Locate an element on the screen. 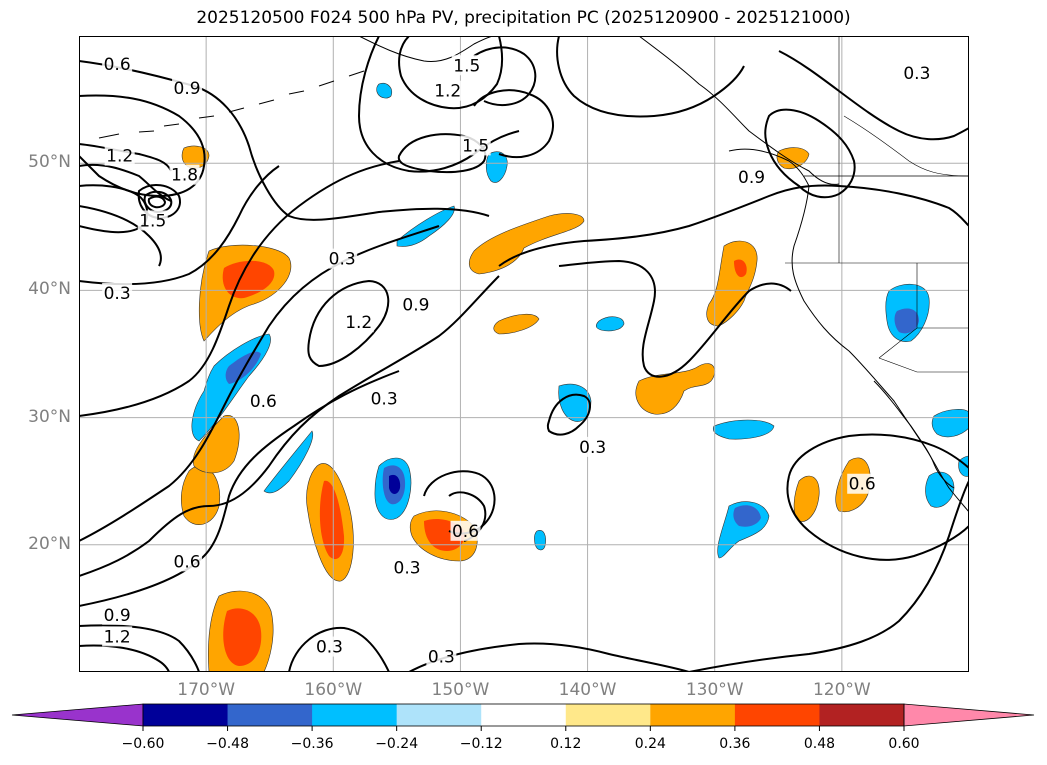  boundary-states is located at coordinates (877, 267).